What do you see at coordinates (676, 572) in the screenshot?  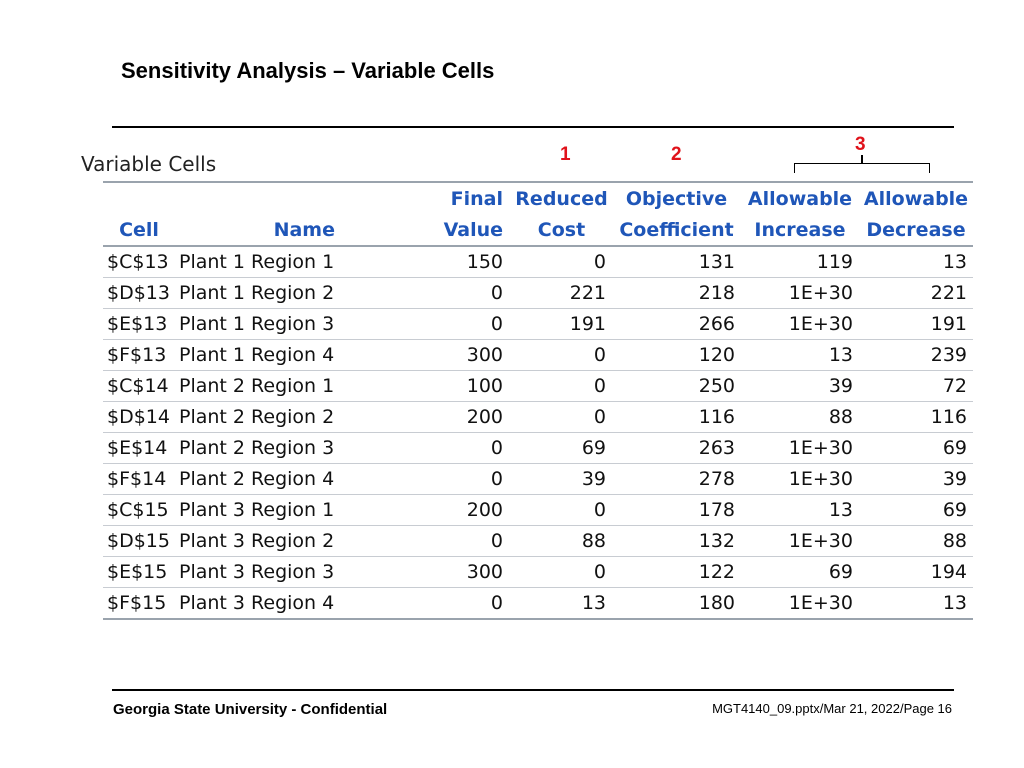 I see `cell-objective-coefficient: 122` at bounding box center [676, 572].